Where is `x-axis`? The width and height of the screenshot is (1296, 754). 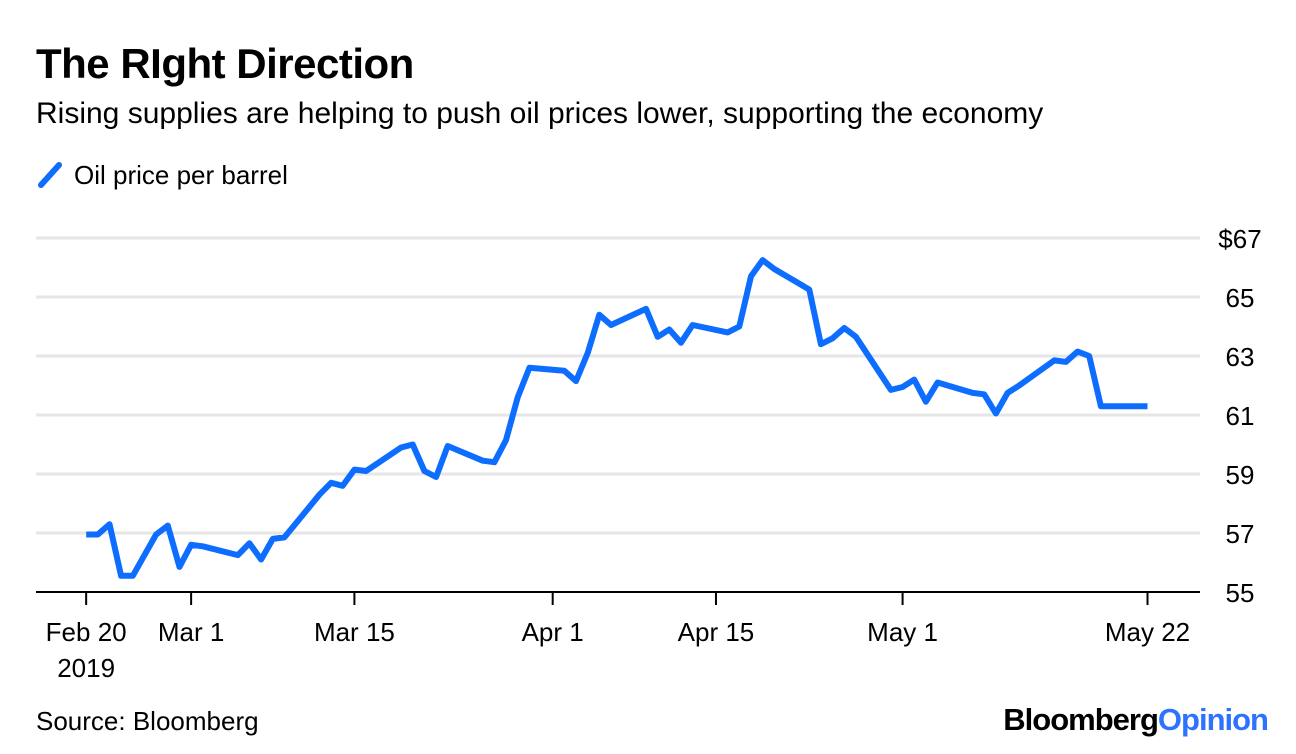 x-axis is located at coordinates (618, 598).